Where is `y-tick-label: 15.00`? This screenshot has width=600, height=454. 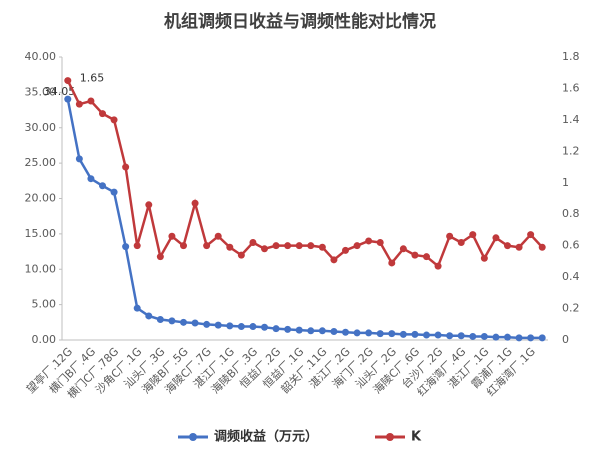 y-tick-label: 15.00 is located at coordinates (41, 233).